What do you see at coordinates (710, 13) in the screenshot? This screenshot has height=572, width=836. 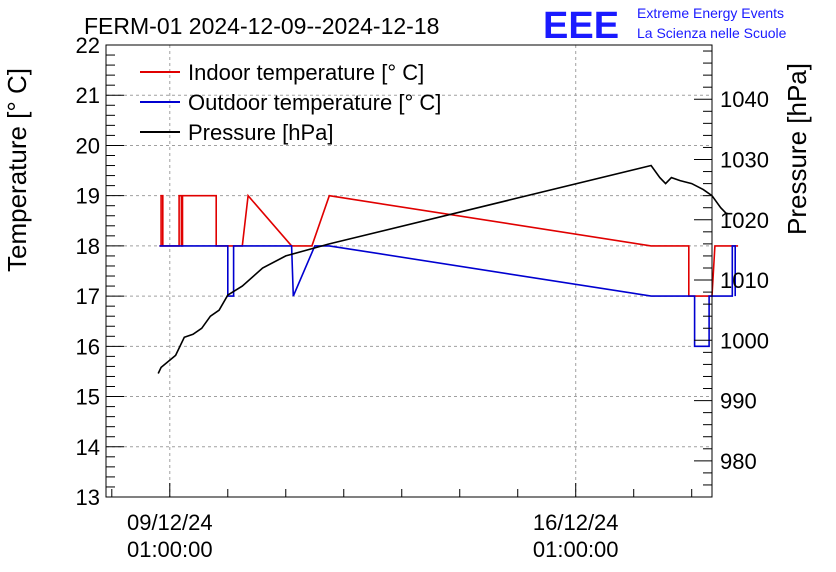 I see `eee-logo-line1: Extreme Energy Events` at bounding box center [710, 13].